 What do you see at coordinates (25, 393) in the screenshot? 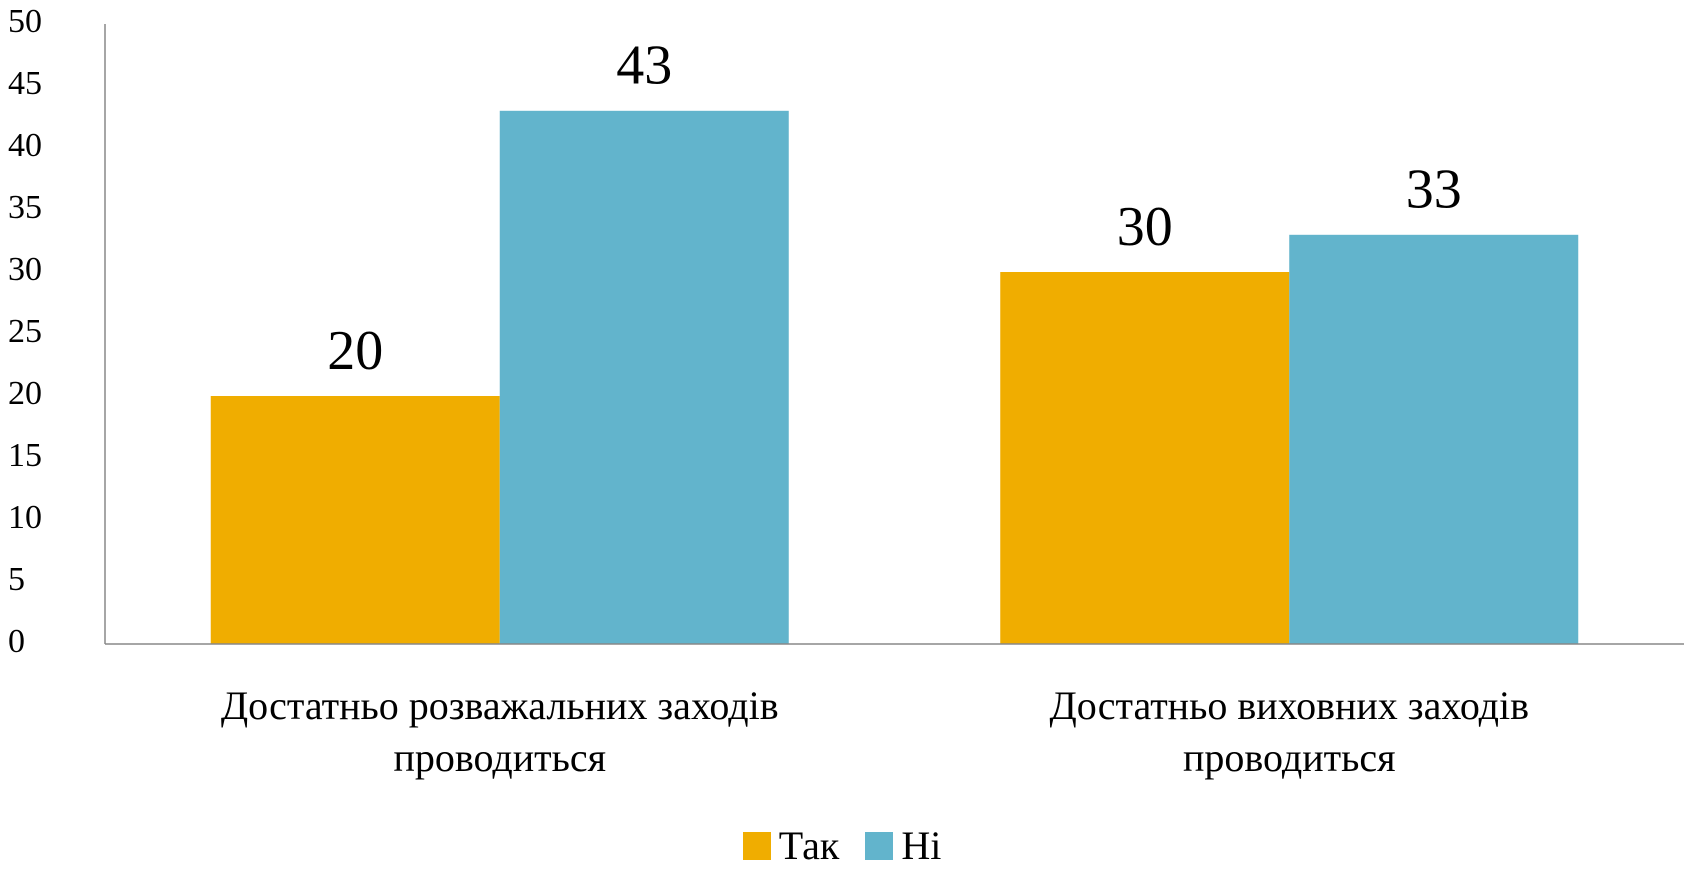
I see `y-tick-label: 20` at bounding box center [25, 393].